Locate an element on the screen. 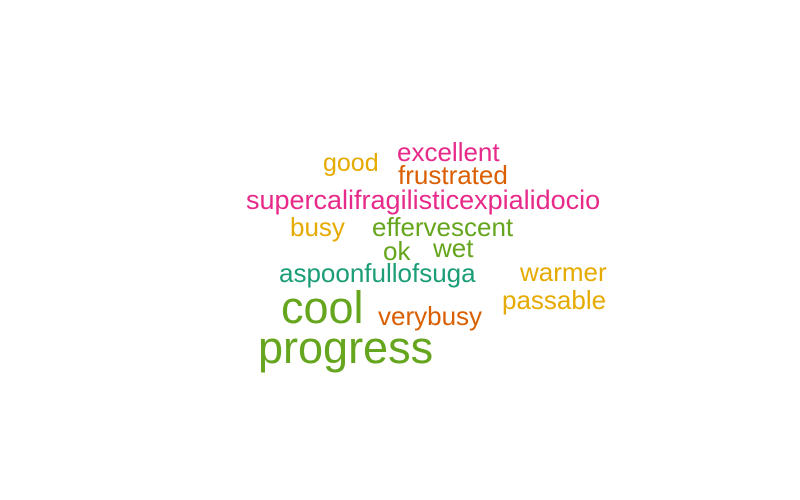 The height and width of the screenshot is (500, 800). word-frustrated: frustrated is located at coordinates (453, 175).